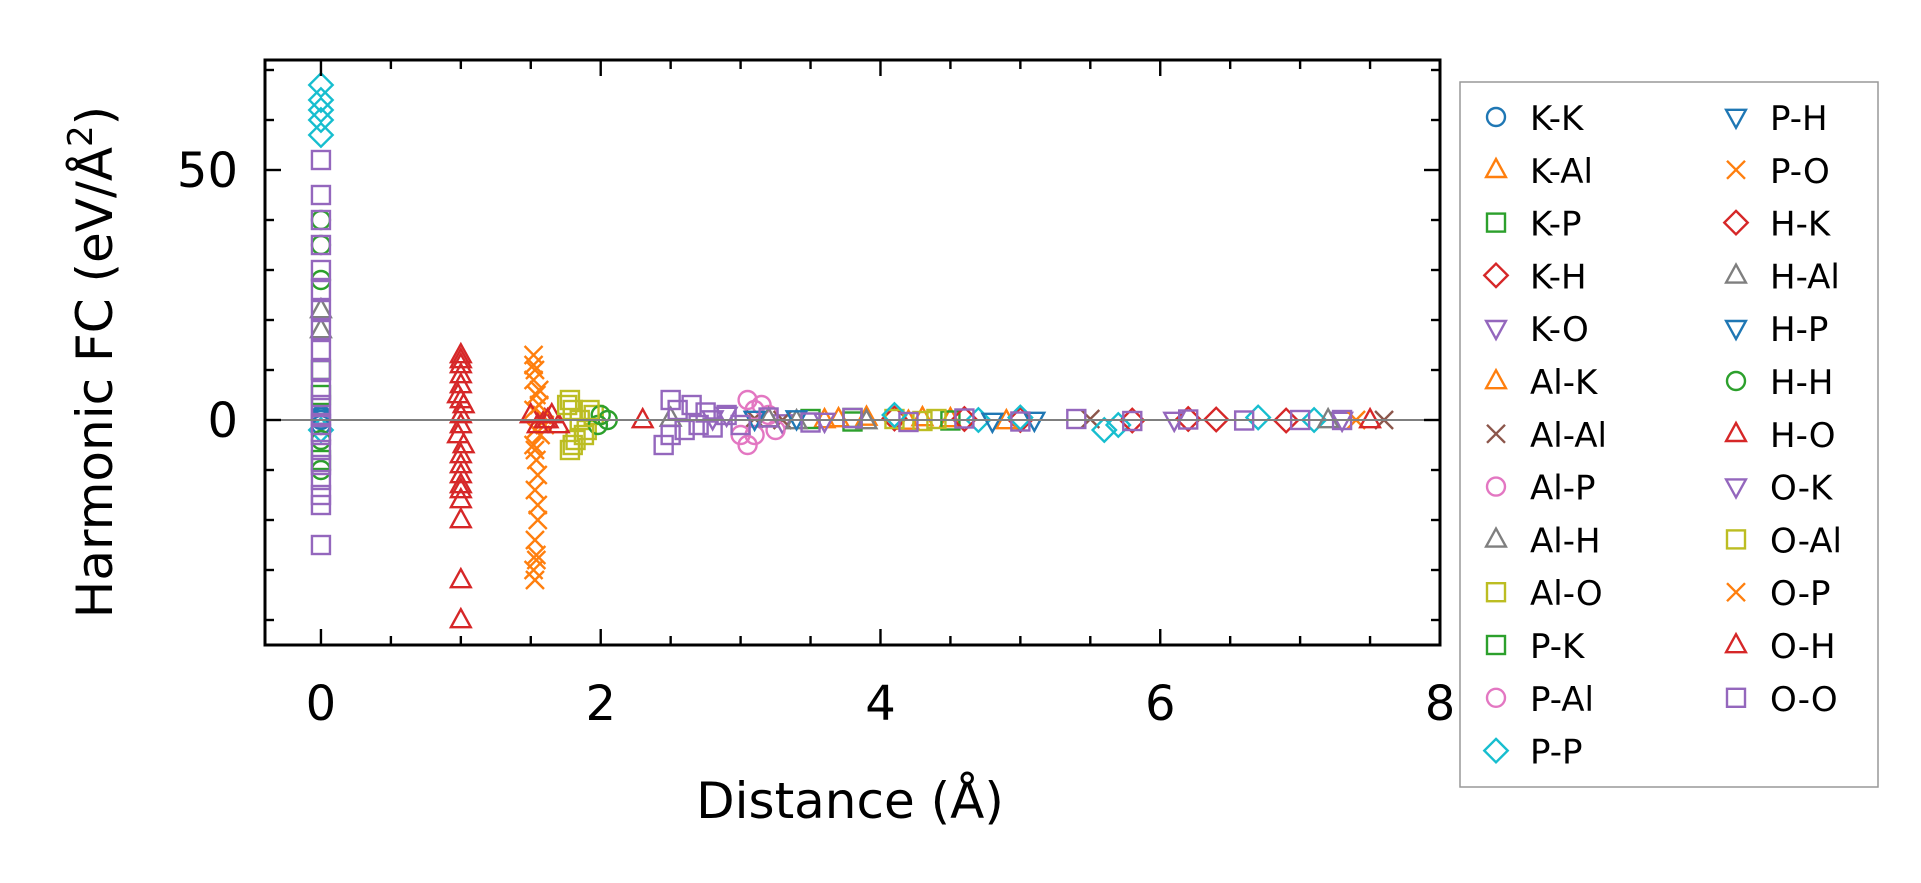 The image size is (1921, 883). I want to click on legend-item: Al-Al, so click(1546, 436).